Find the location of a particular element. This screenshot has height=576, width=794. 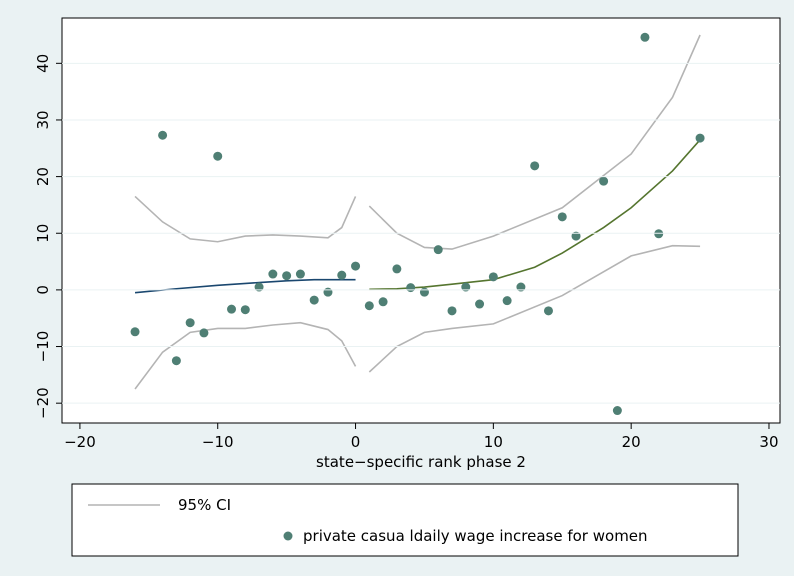

x-tick-label: −20 is located at coordinates (80, 442).